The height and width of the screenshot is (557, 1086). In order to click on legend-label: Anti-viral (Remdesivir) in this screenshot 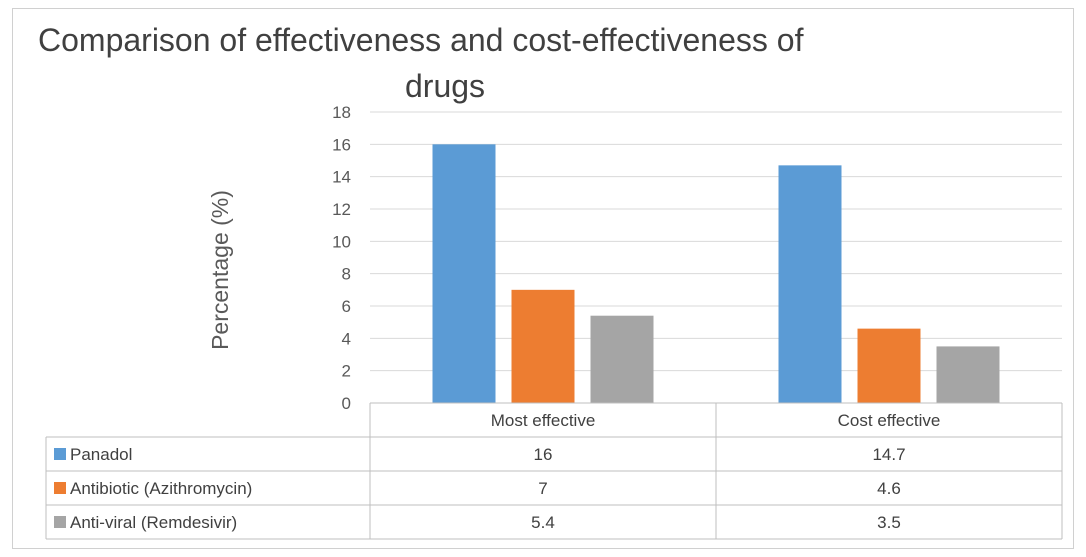, I will do `click(153, 522)`.